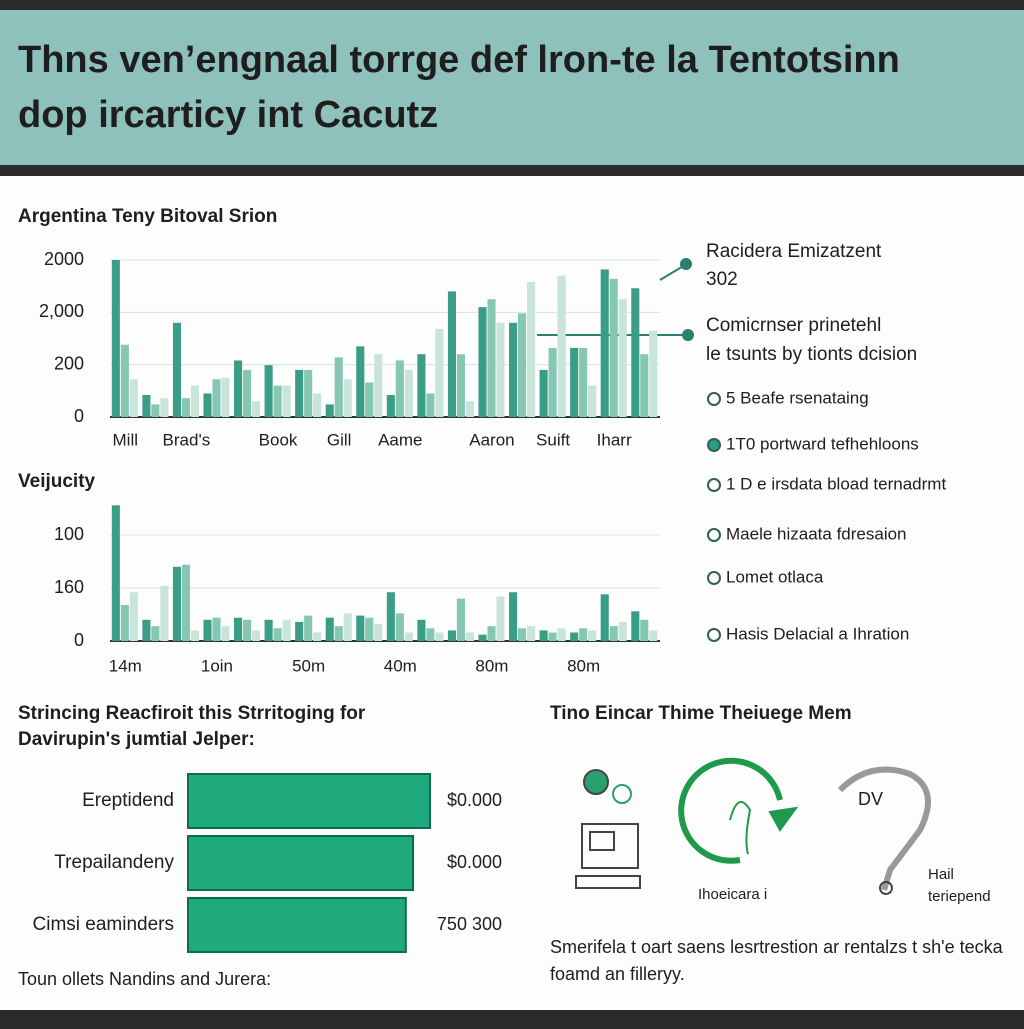  I want to click on icon-label: Hail, so click(941, 874).